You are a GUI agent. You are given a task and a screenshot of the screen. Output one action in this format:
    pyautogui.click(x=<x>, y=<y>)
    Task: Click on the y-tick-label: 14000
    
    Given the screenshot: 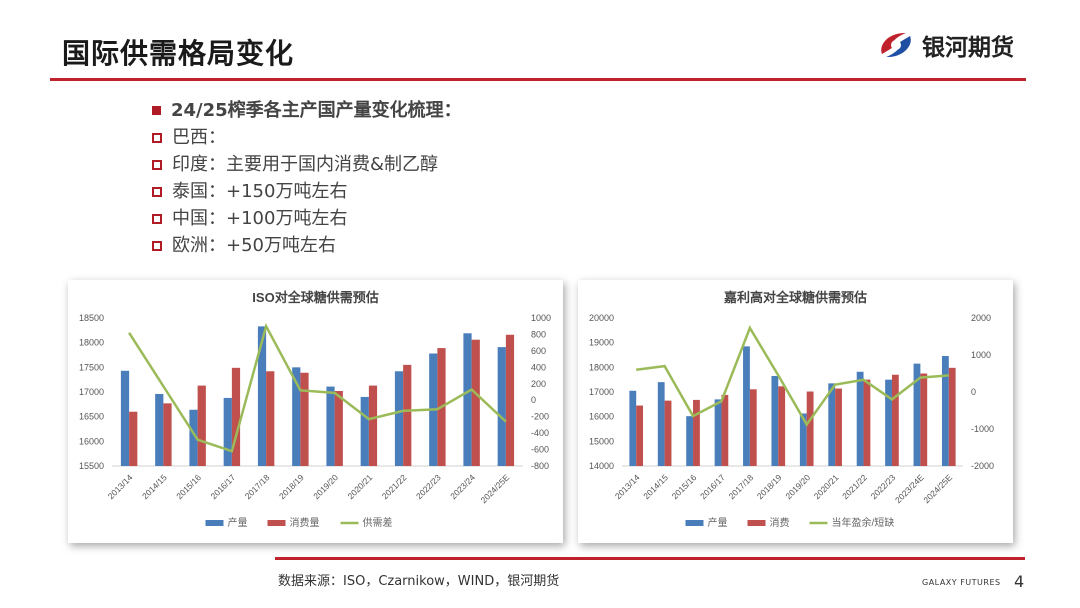 What is the action you would take?
    pyautogui.click(x=601, y=466)
    